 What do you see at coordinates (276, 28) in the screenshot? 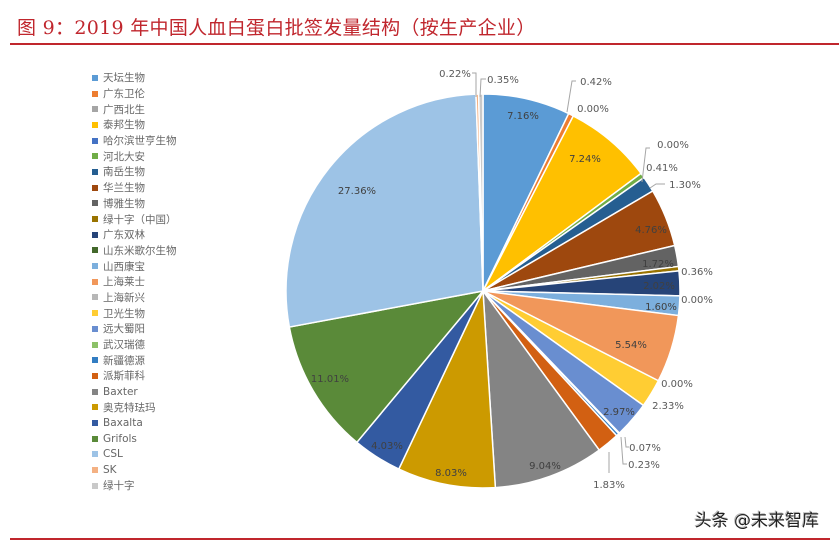
I see `figure-title: 图 9：2019 年中国人血白蛋白批签发量结构（按生产企业）` at bounding box center [276, 28].